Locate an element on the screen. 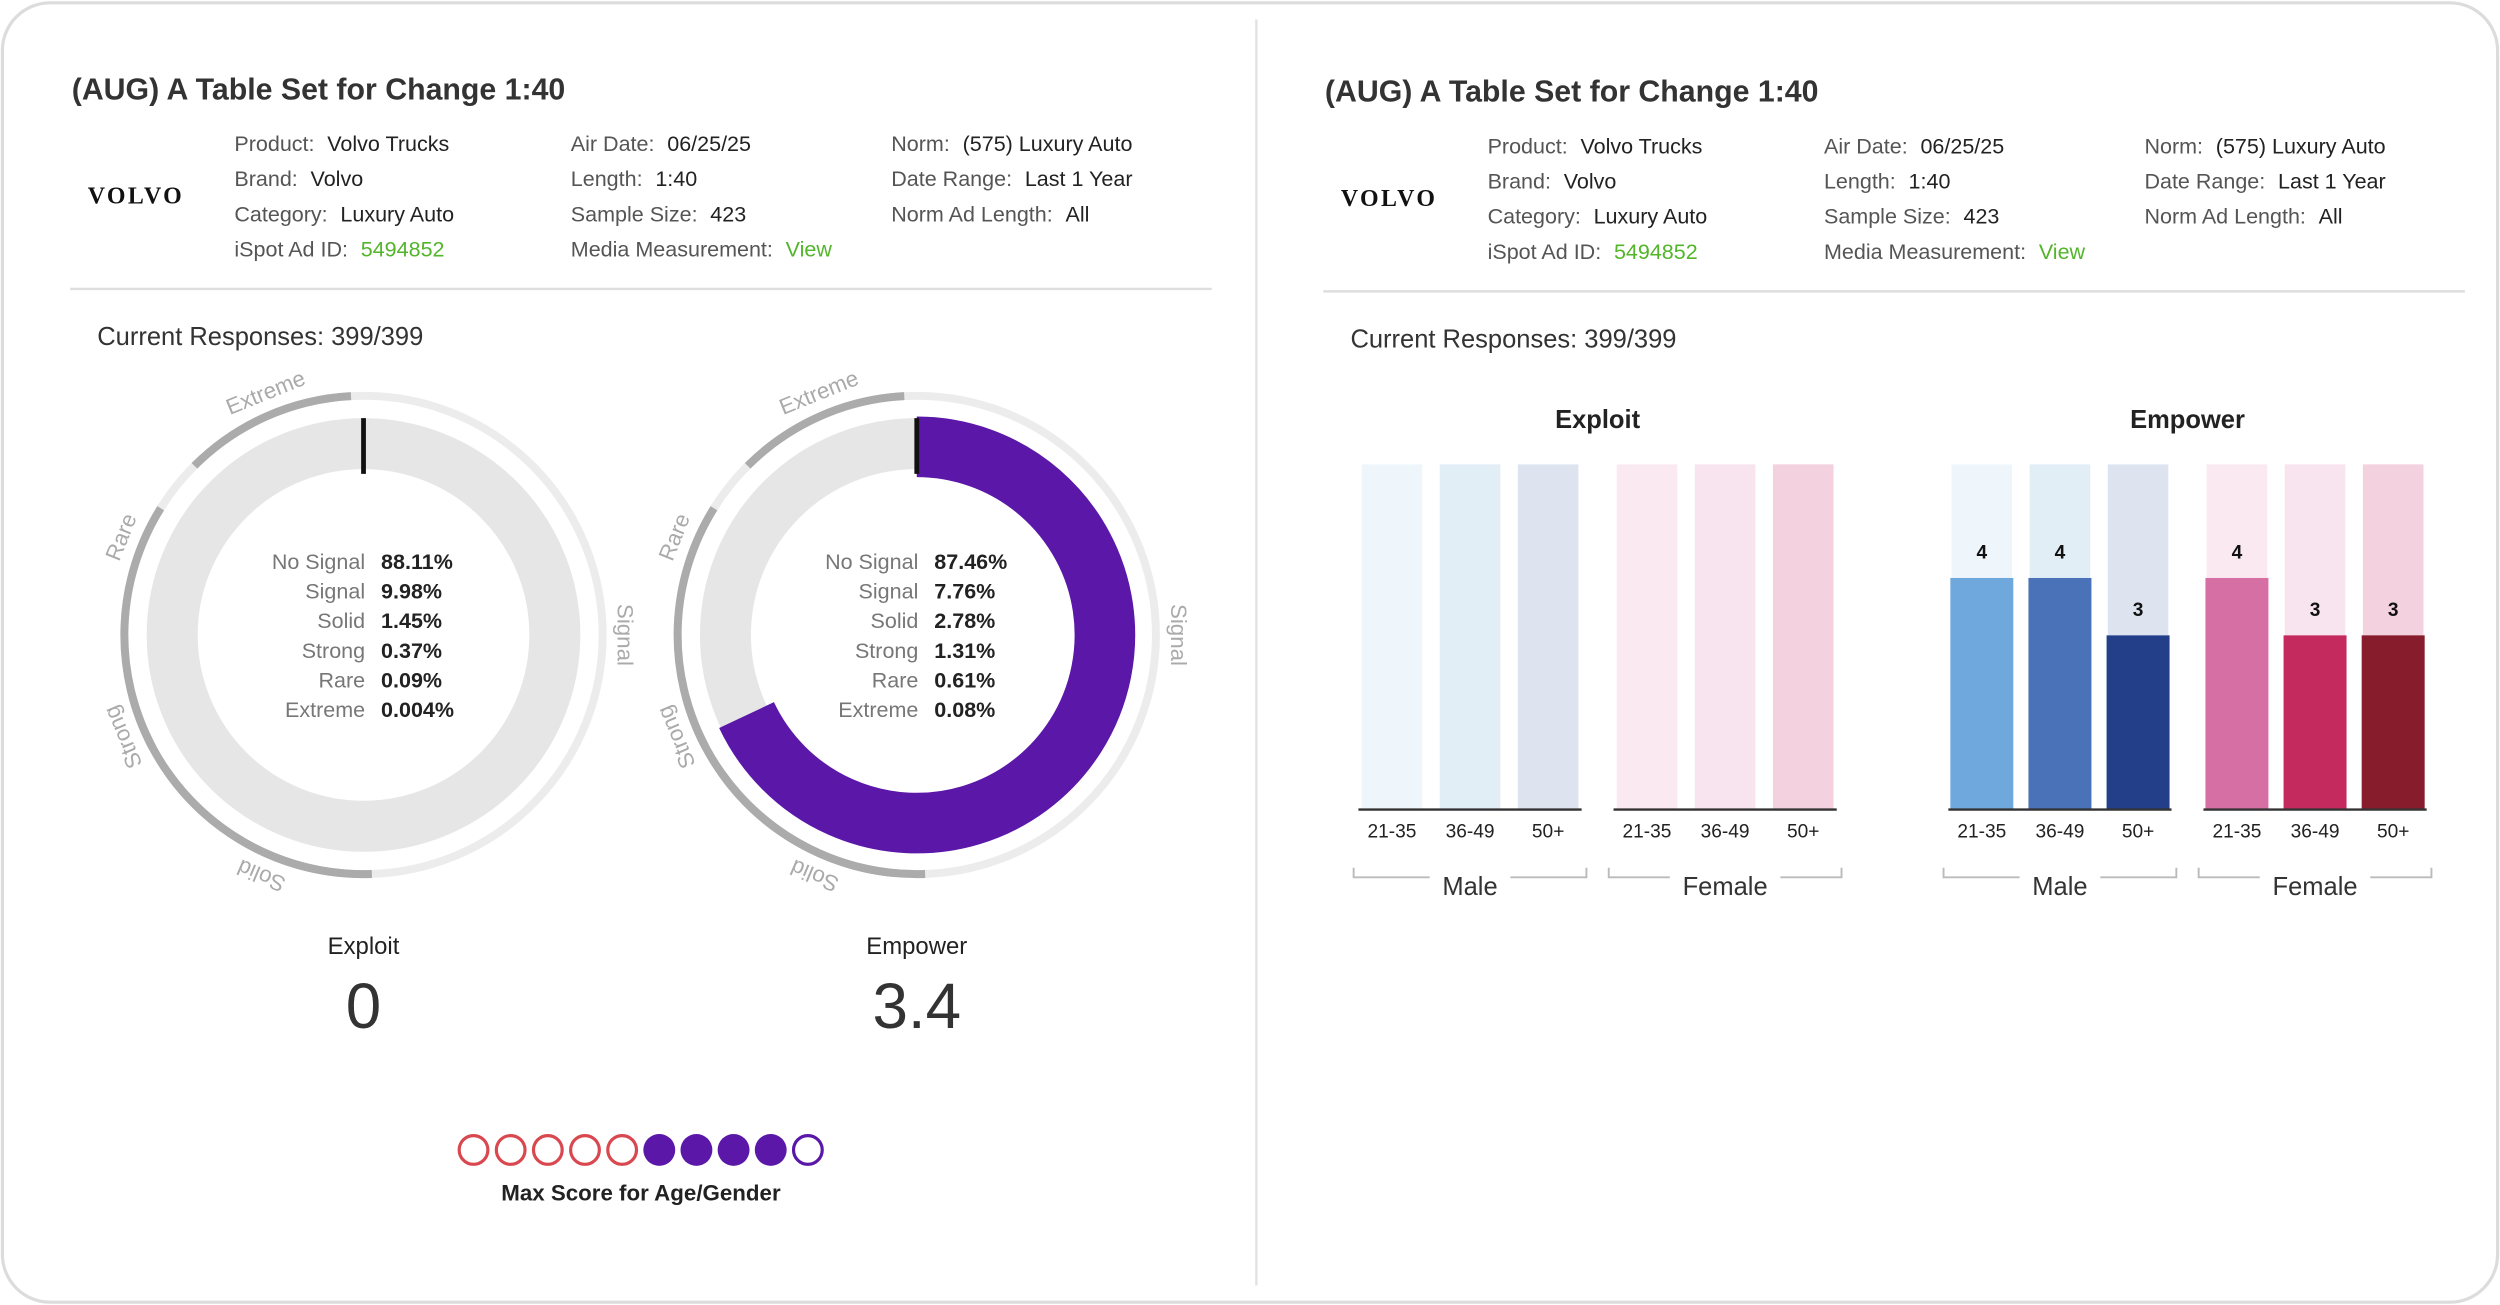 The image size is (2500, 1305). stat-label: Rare is located at coordinates (341, 681).